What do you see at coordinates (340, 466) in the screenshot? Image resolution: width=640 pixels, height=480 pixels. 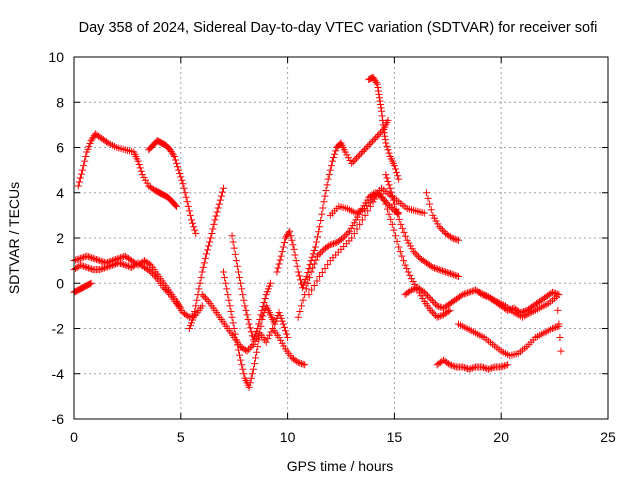 I see `x-axis-label: GPS time / hours` at bounding box center [340, 466].